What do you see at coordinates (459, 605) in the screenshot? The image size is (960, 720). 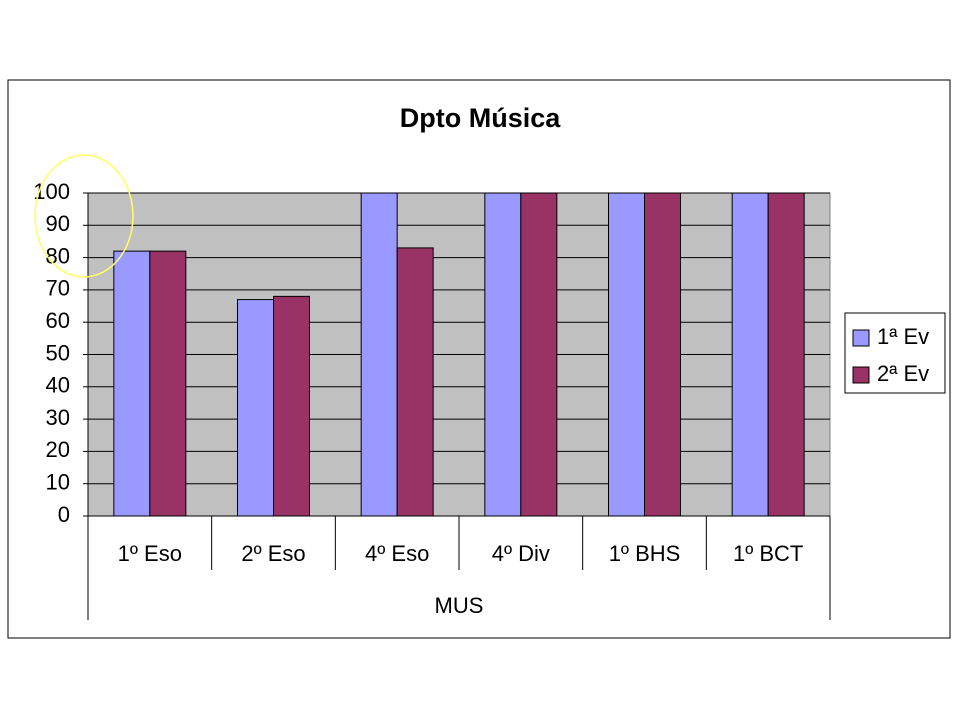 I see `group-label: MUS` at bounding box center [459, 605].